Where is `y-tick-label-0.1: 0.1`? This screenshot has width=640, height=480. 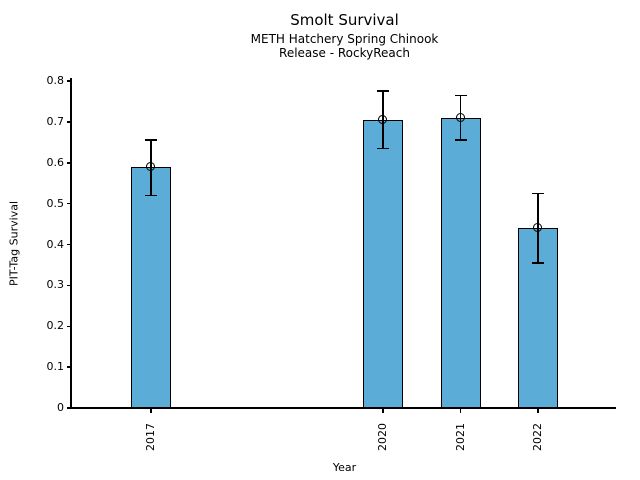
y-tick-label-0.1: 0.1 is located at coordinates (55, 367).